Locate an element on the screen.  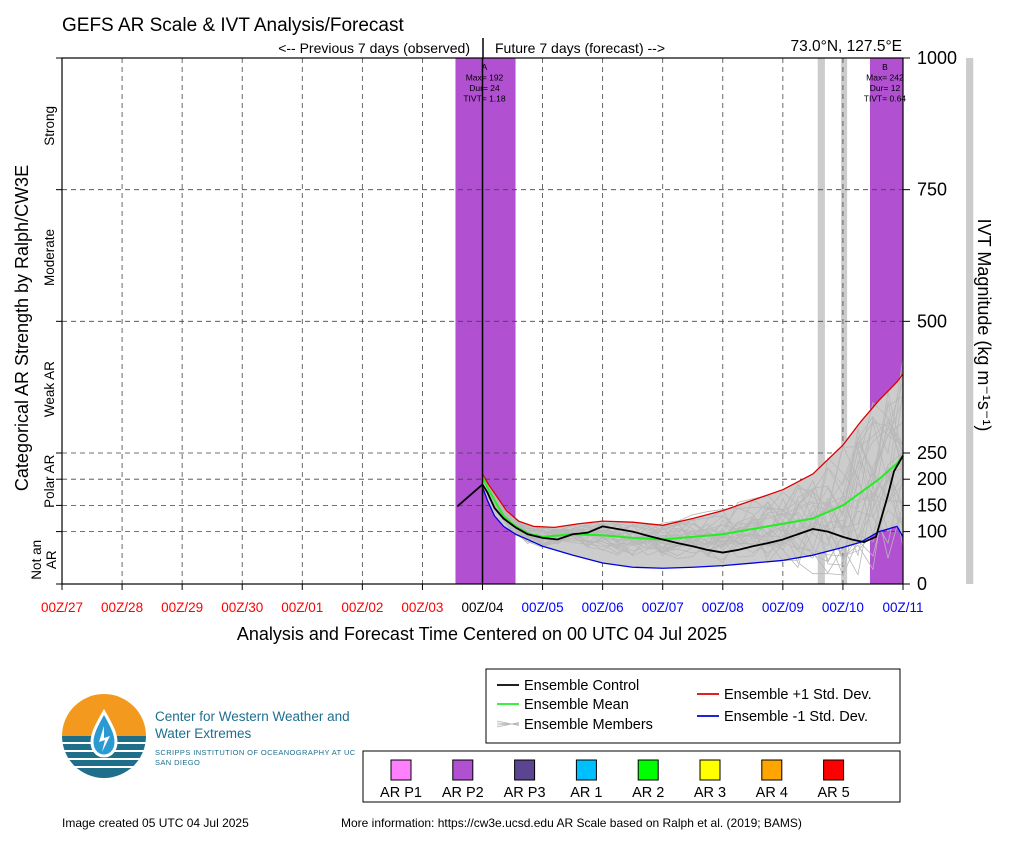
ar-event-label-line: Dur= 12 is located at coordinates (885, 88).